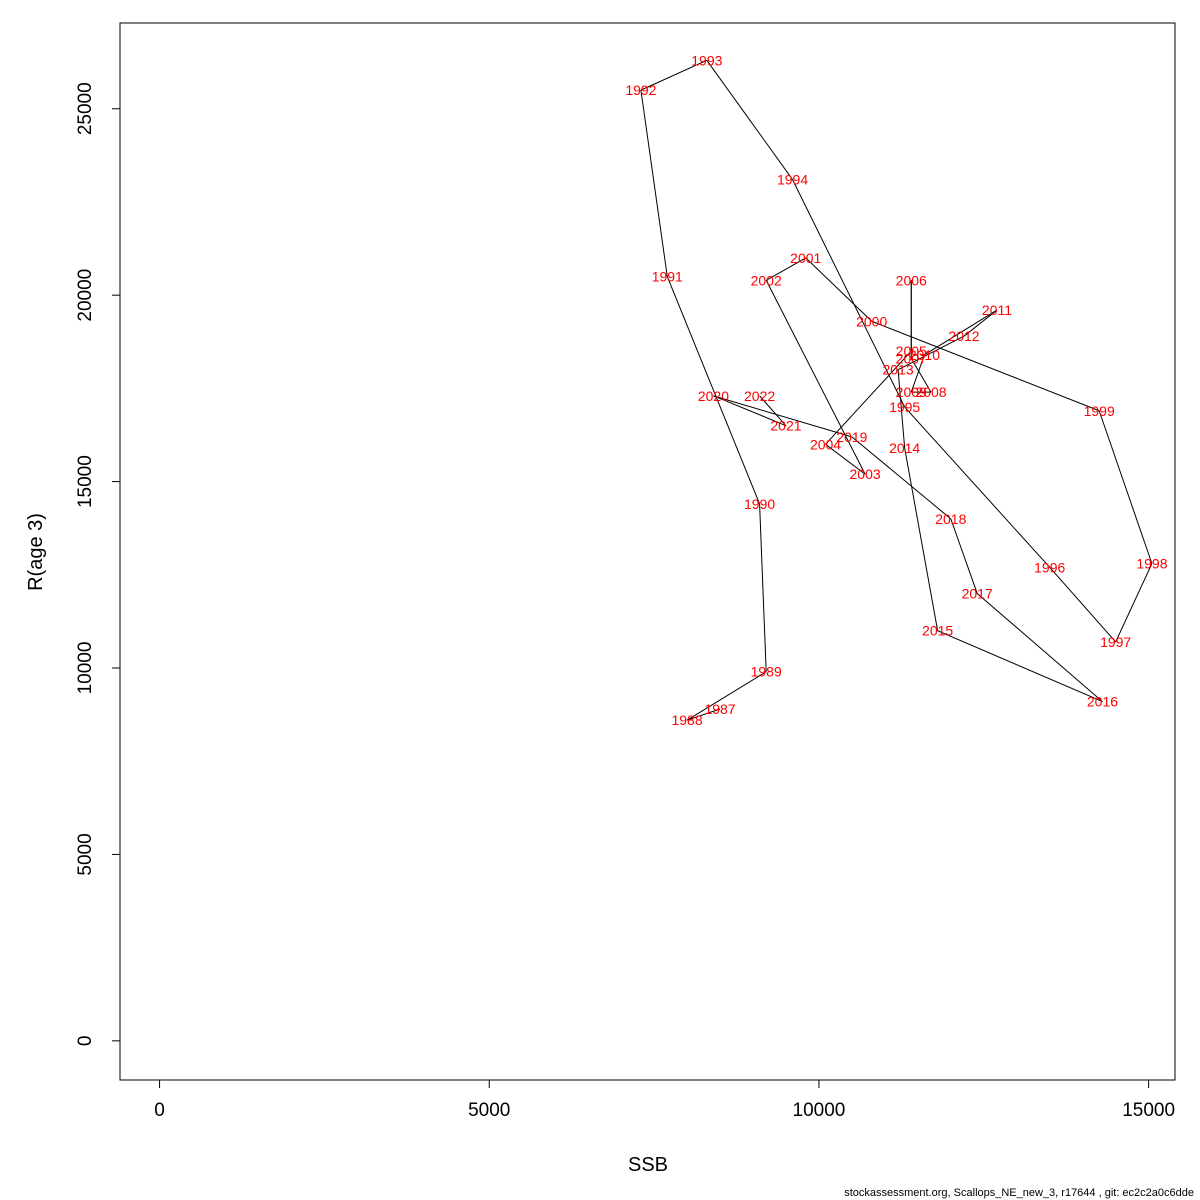  I want to click on point-label: 2017, so click(977, 593).